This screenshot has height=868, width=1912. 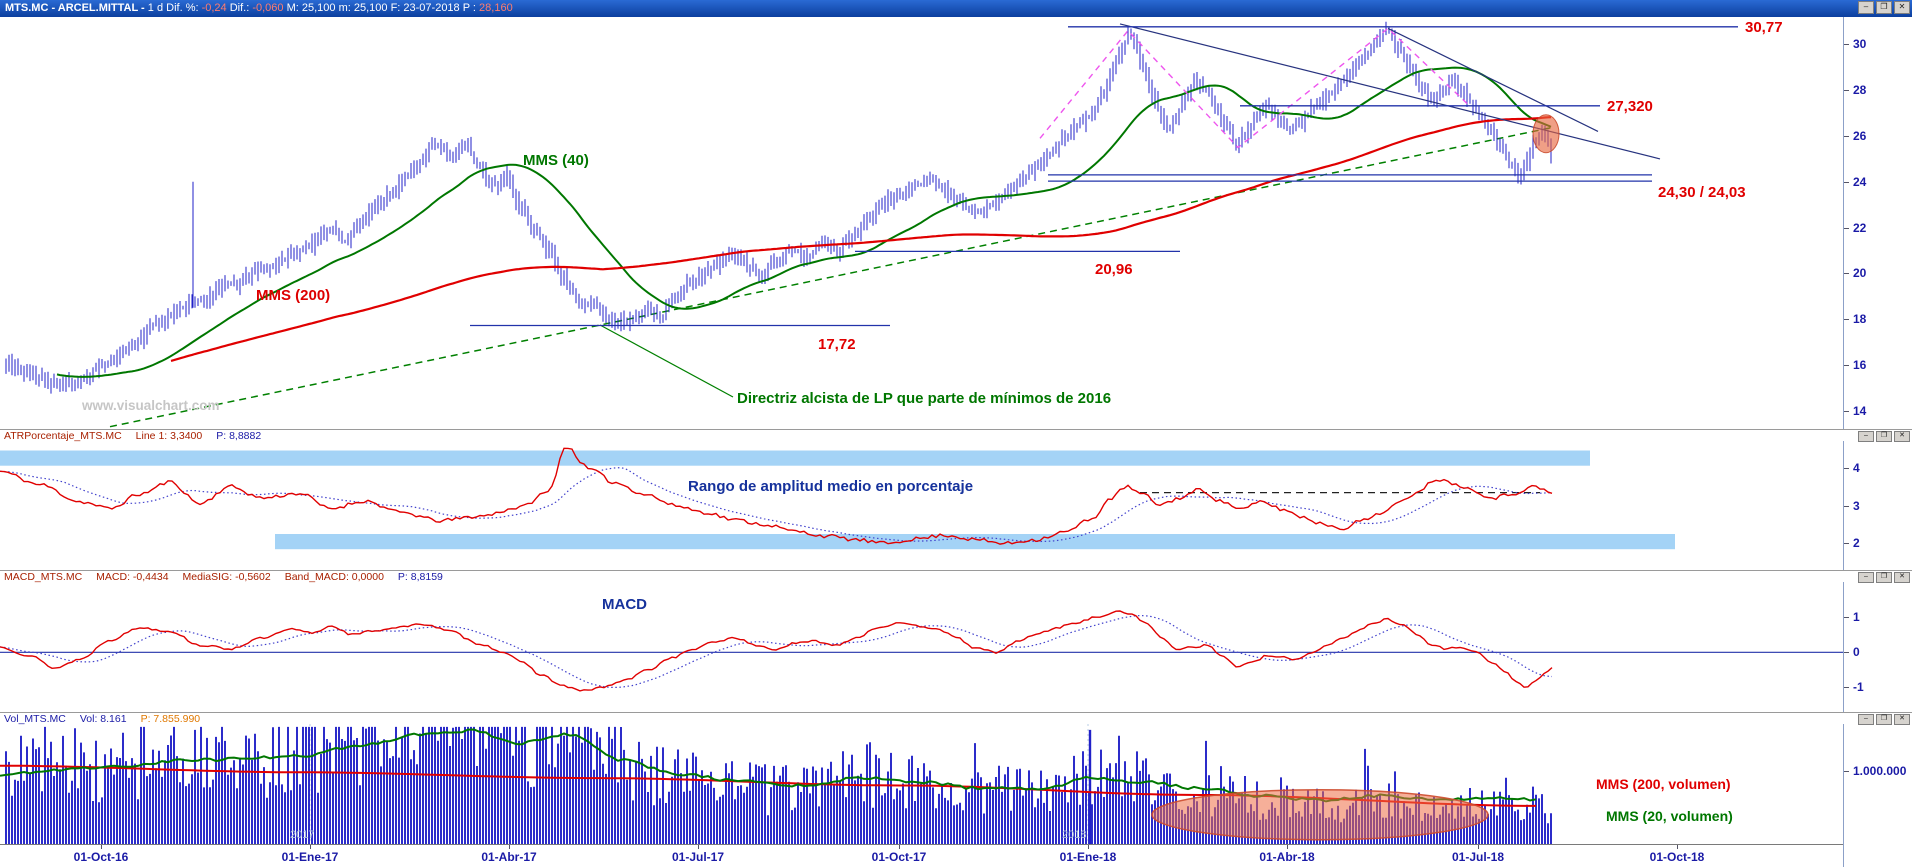 I want to click on y-tick-label: 1, so click(x=1856, y=617).